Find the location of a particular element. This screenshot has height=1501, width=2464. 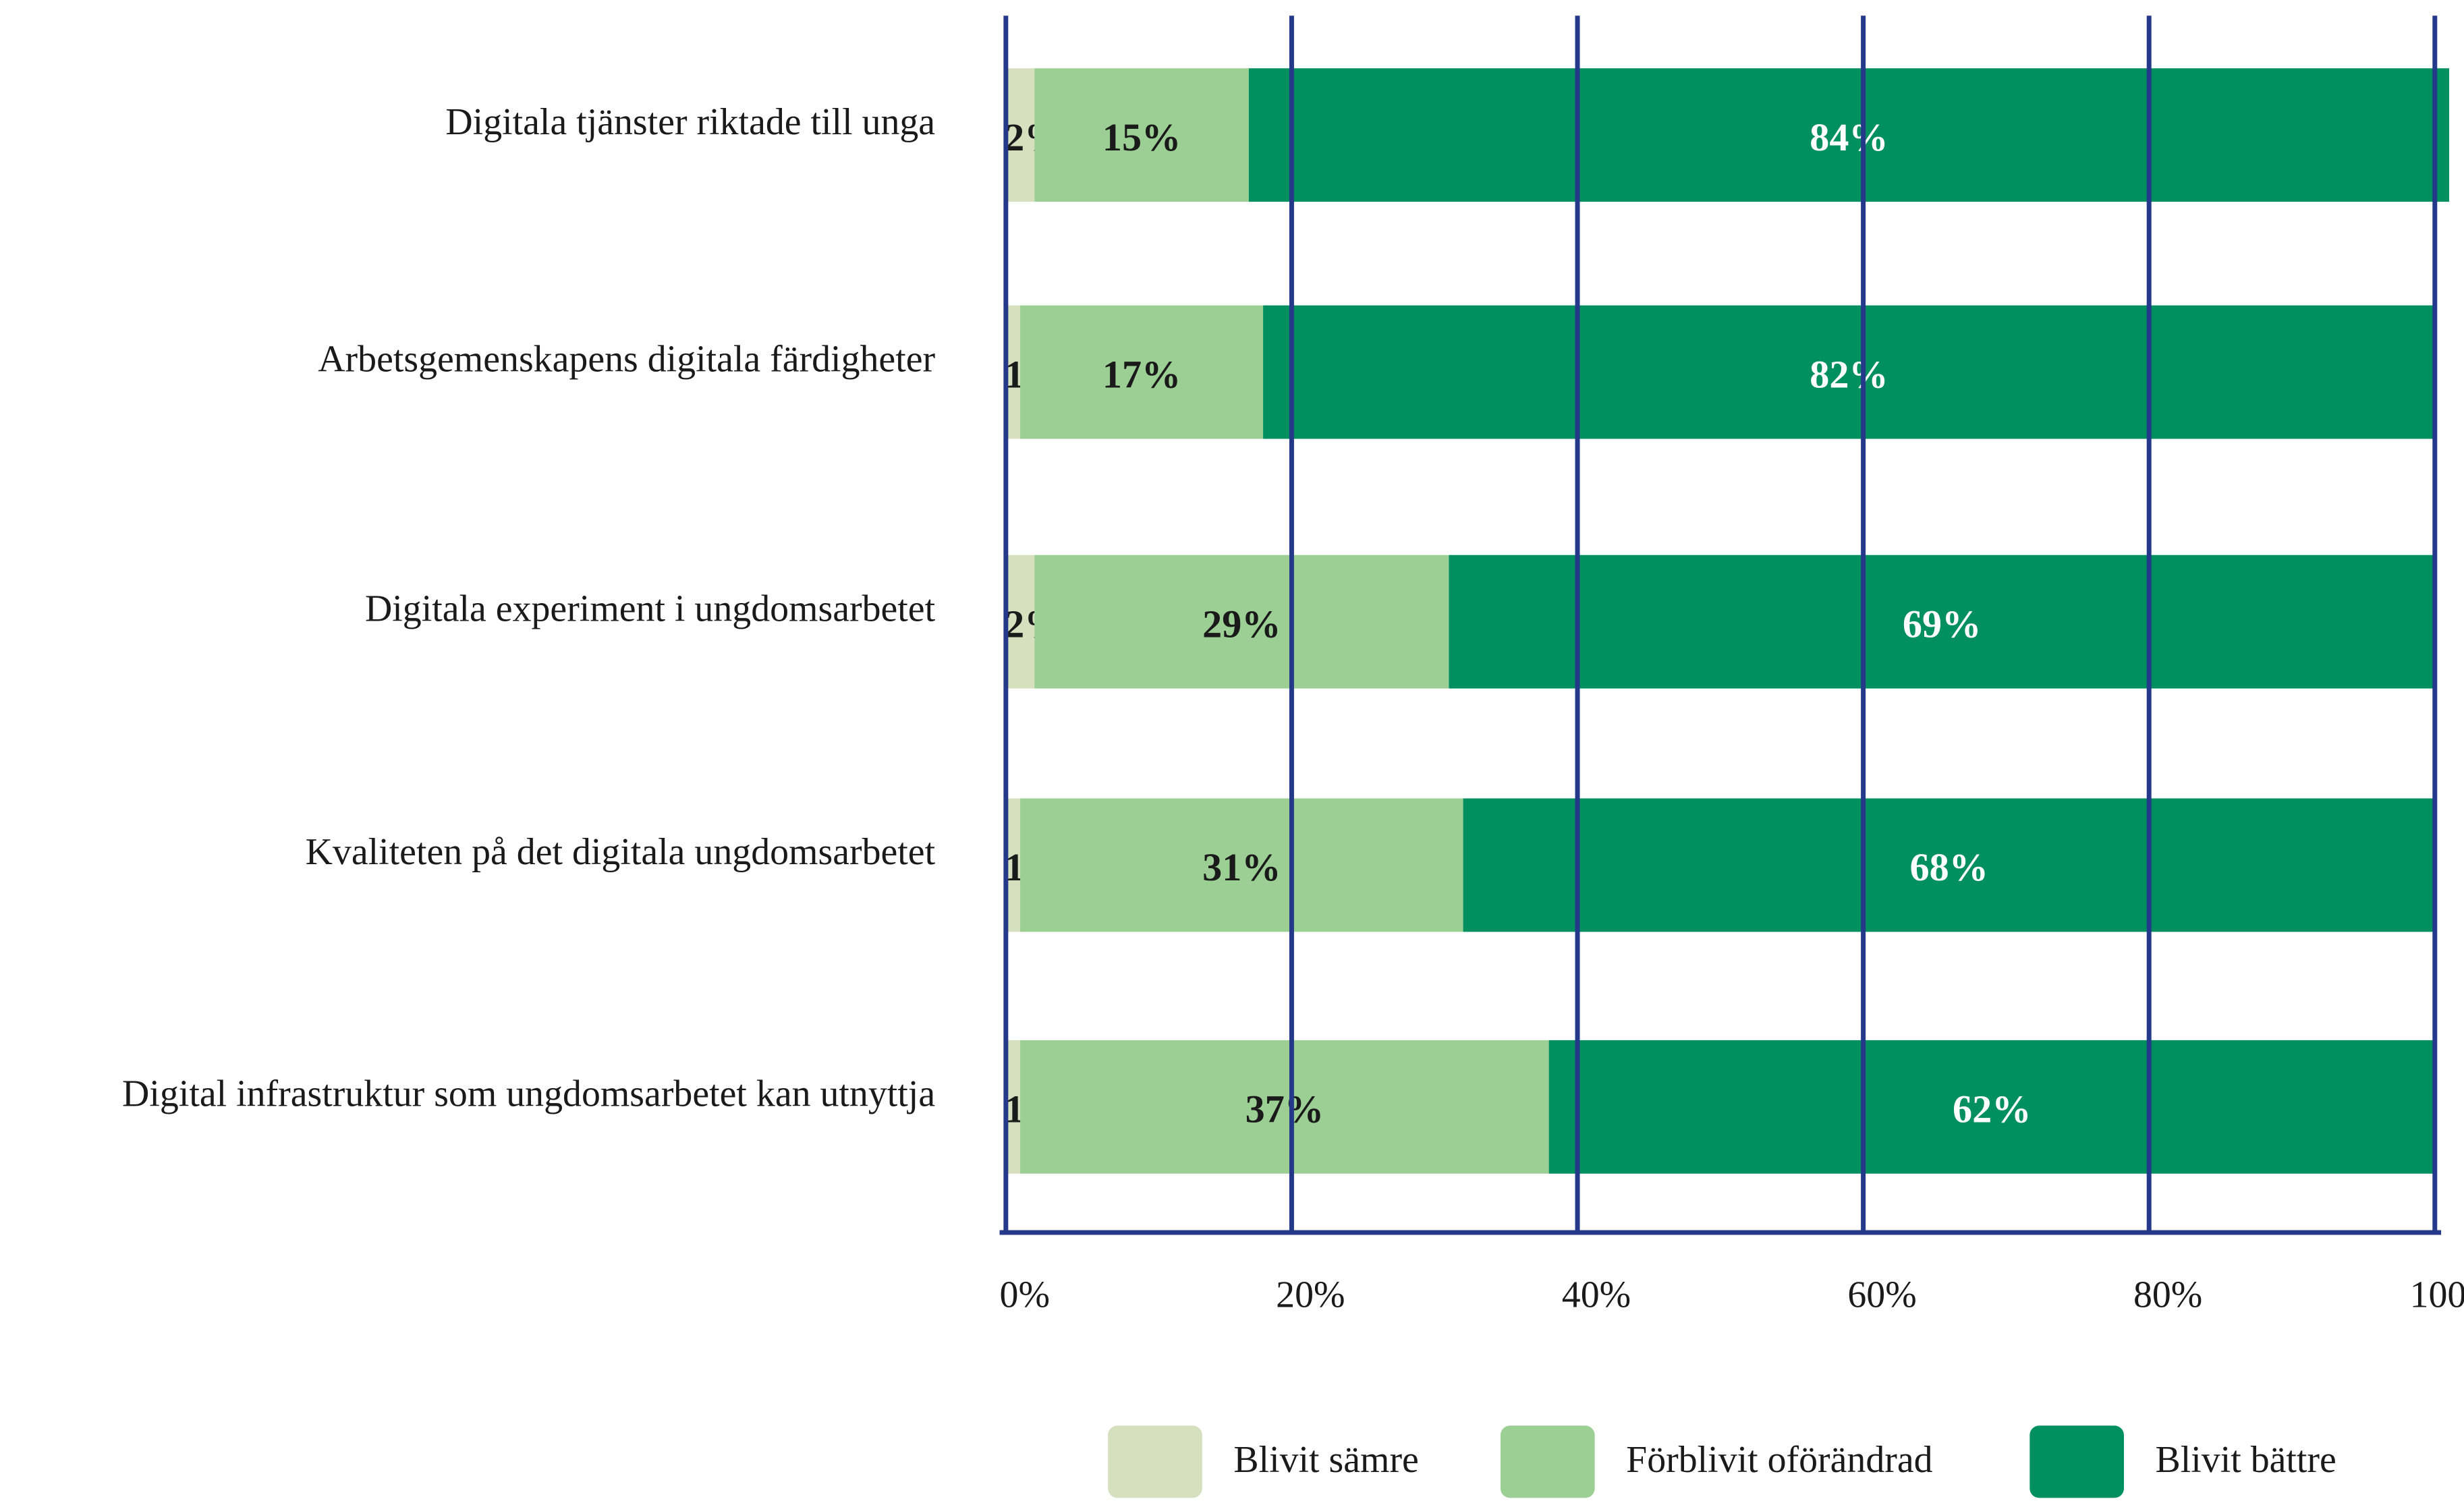

legend-label: Förblivit oförändrad is located at coordinates (1779, 1460).